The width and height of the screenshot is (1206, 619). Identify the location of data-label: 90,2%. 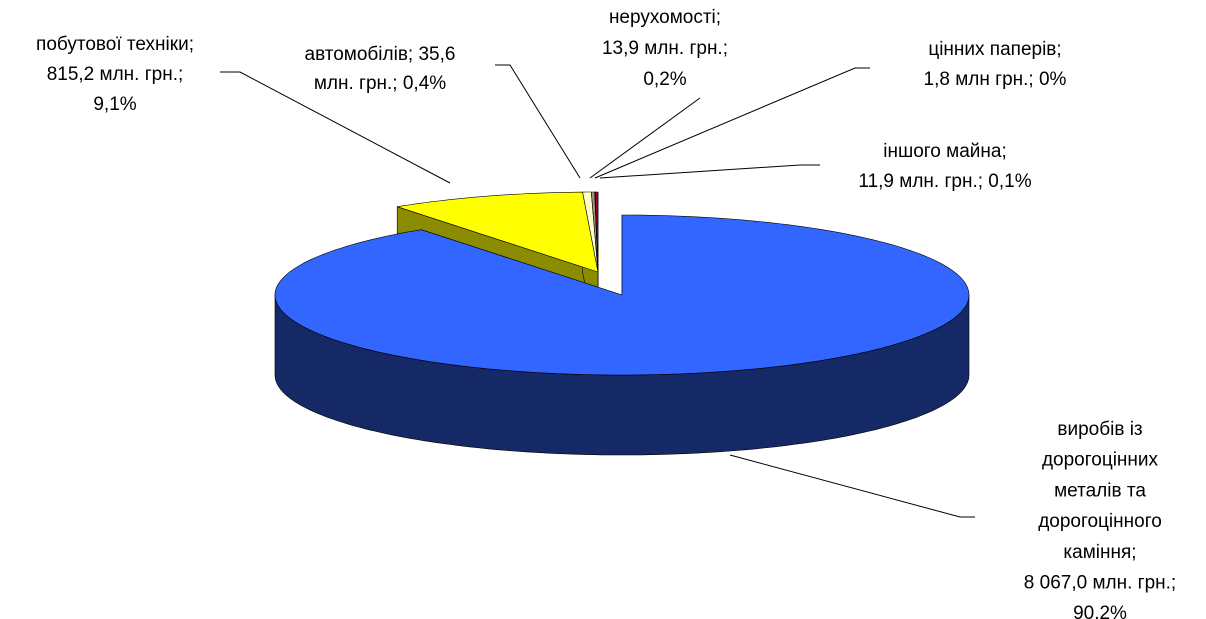
(1100, 611).